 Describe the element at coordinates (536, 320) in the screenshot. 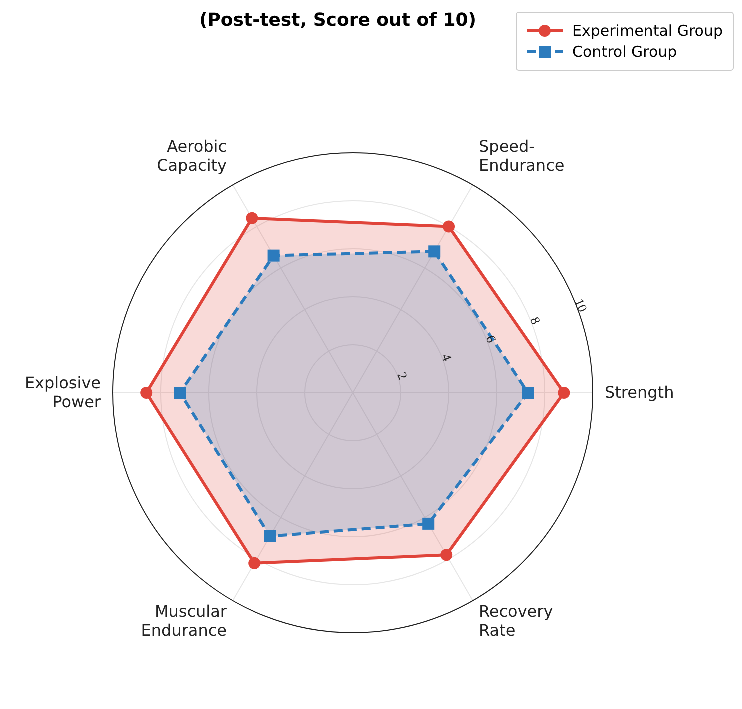

I see `y-tick-label: 8` at that location.